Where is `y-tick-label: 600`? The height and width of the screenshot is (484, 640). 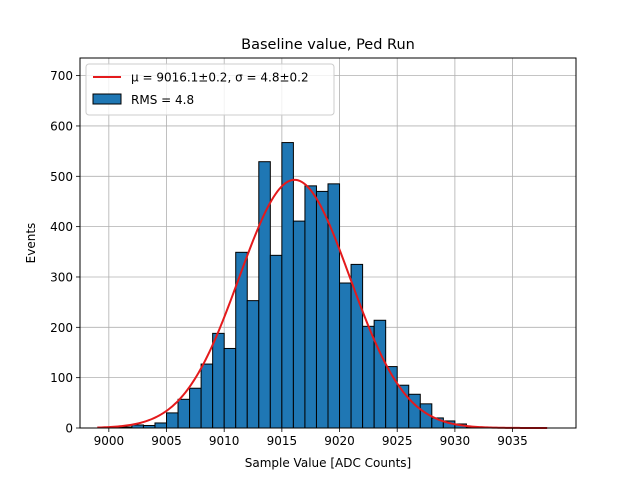 y-tick-label: 600 is located at coordinates (61, 126).